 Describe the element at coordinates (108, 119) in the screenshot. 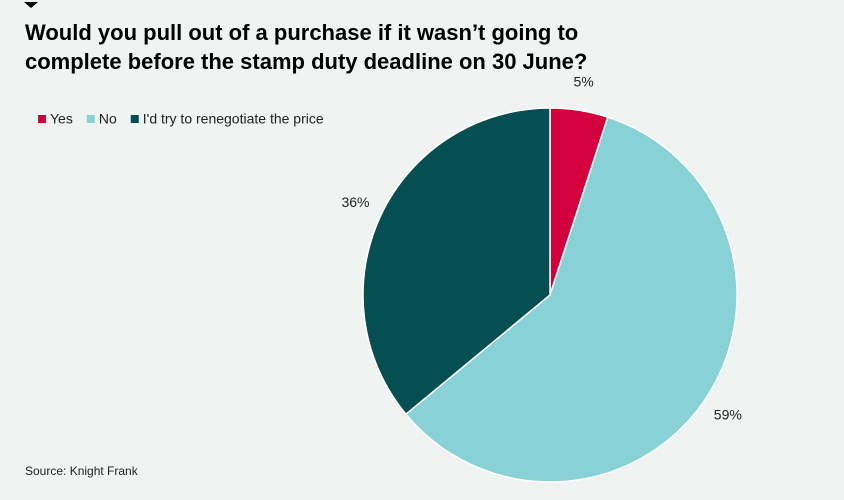

I see `legend-label: No` at that location.